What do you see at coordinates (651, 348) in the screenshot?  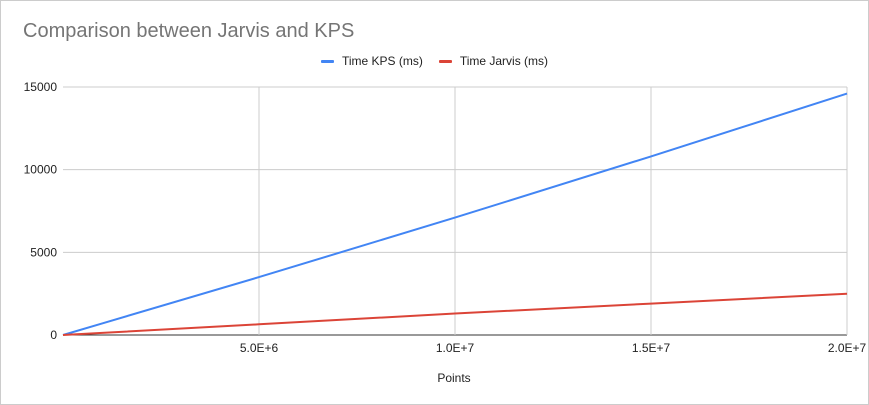 I see `x-tick-label: 1.5E+7` at bounding box center [651, 348].